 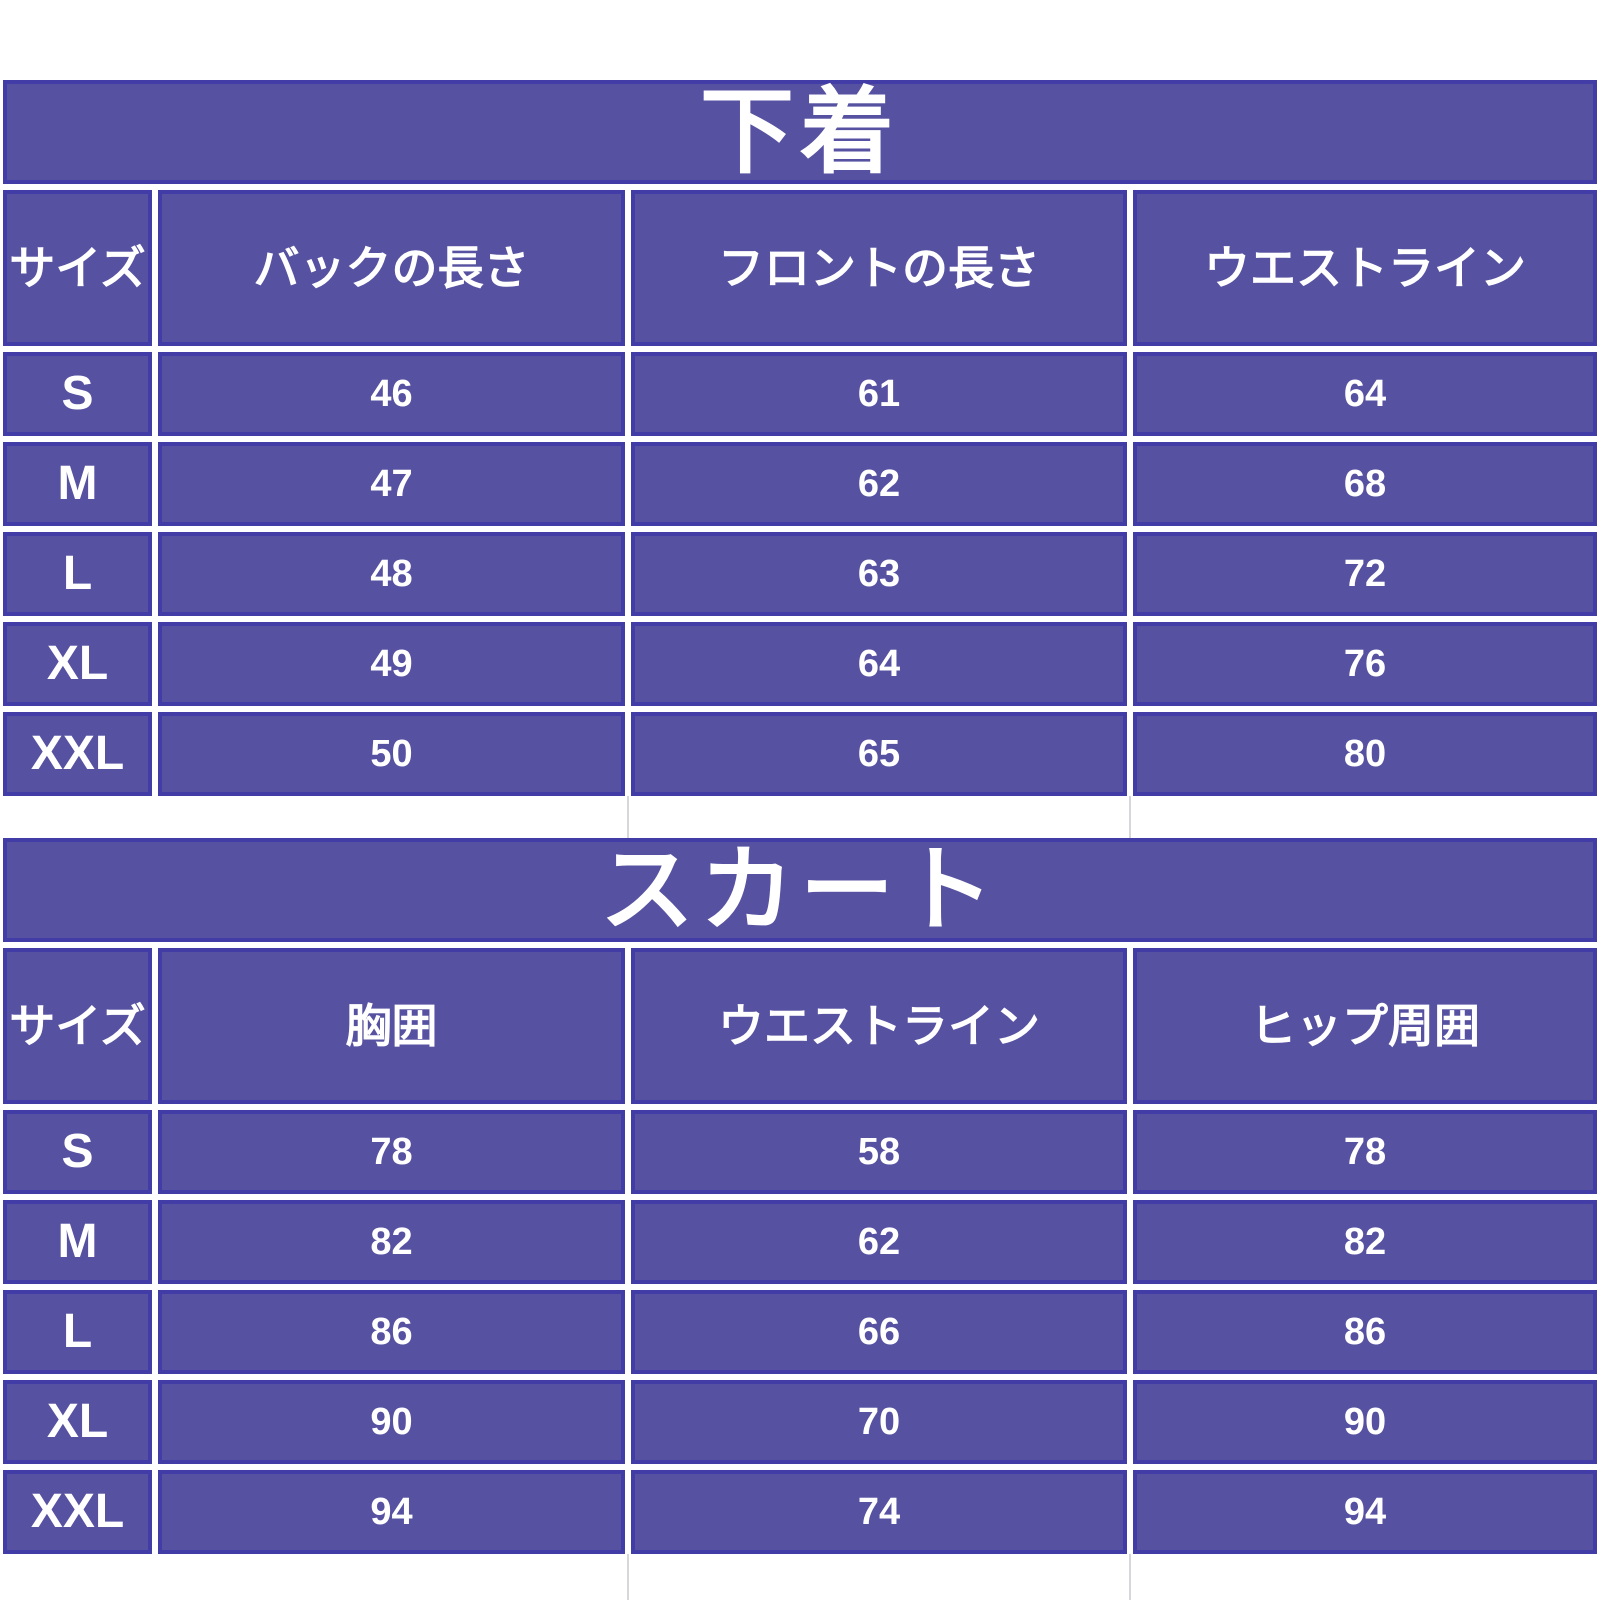 I want to click on value-cell: 50, so click(x=391, y=754).